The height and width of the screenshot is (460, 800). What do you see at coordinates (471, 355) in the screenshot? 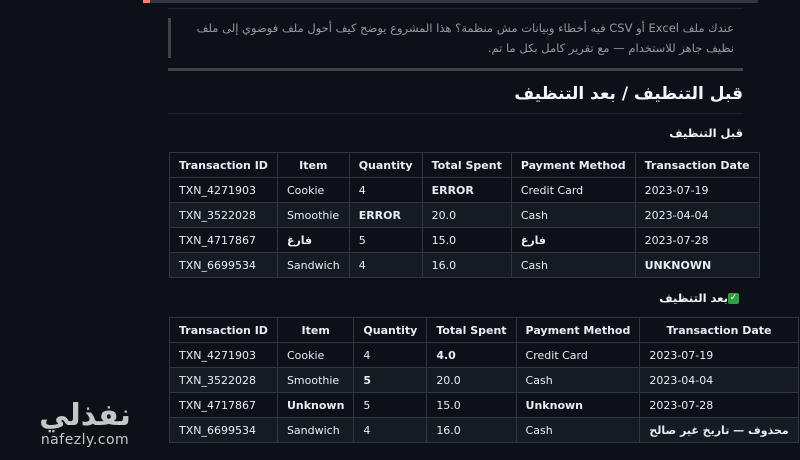
I see `table-cell: 4.0` at bounding box center [471, 355].